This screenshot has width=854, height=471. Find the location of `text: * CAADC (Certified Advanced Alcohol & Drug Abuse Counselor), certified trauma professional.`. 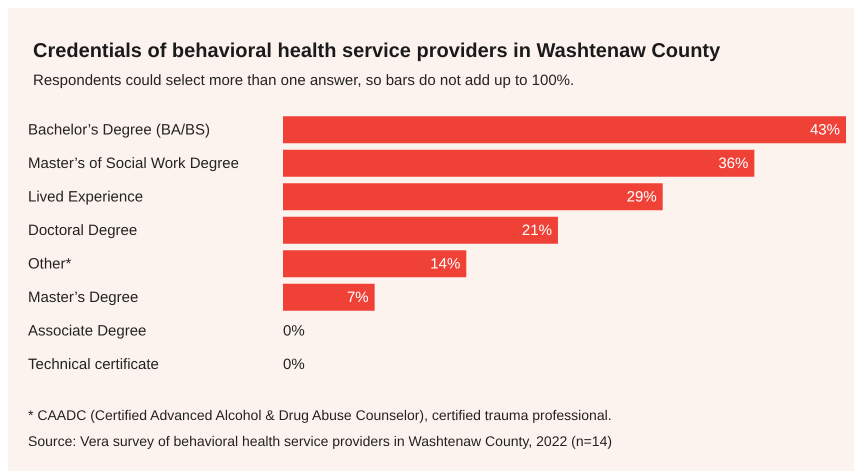

text: * CAADC (Certified Advanced Alcohol & Drug Abuse Counselor), certified trauma professional. is located at coordinates (320, 415).